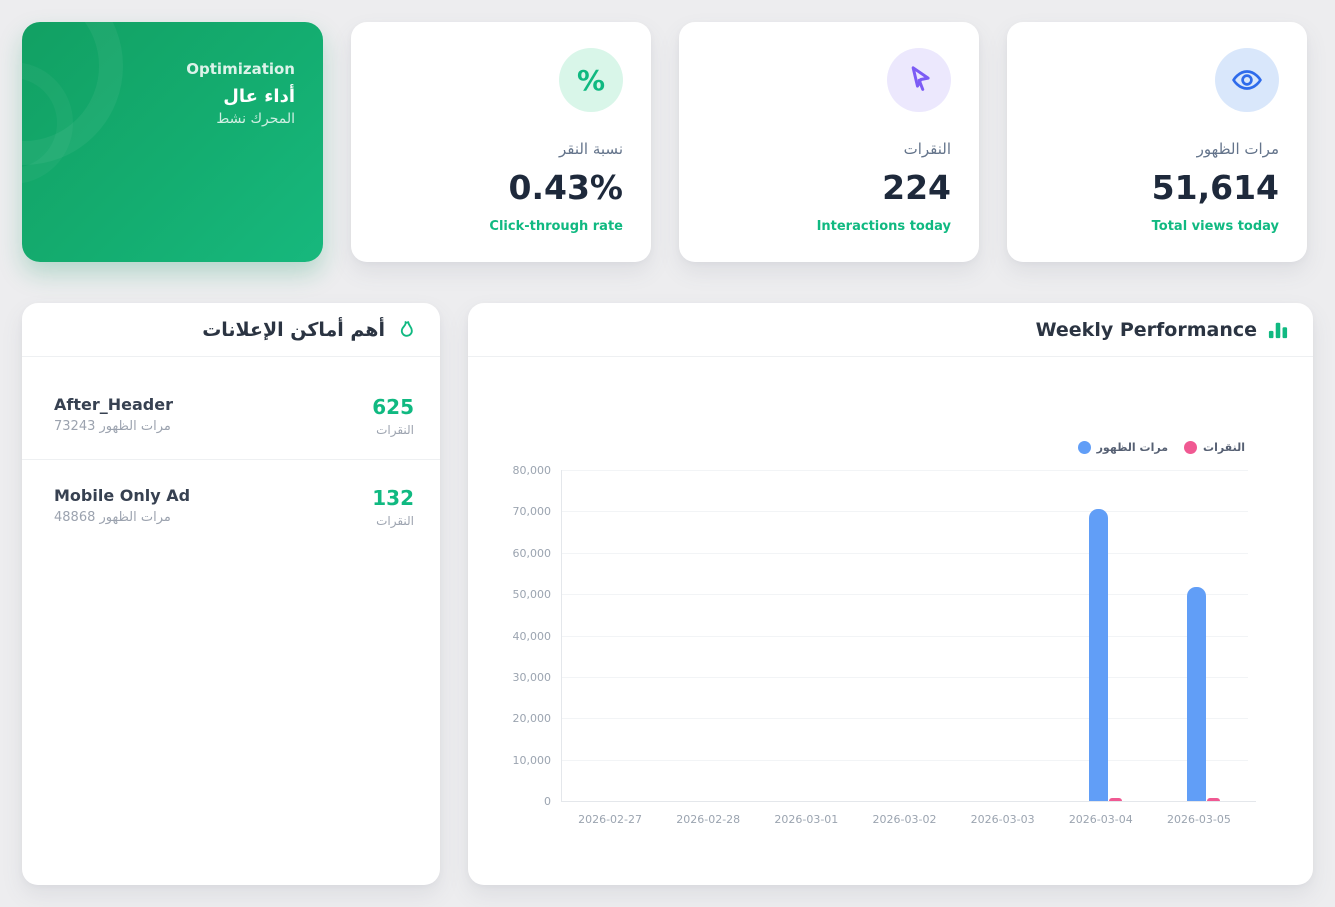 The width and height of the screenshot is (1335, 907). I want to click on clicks-value: 625, so click(393, 407).